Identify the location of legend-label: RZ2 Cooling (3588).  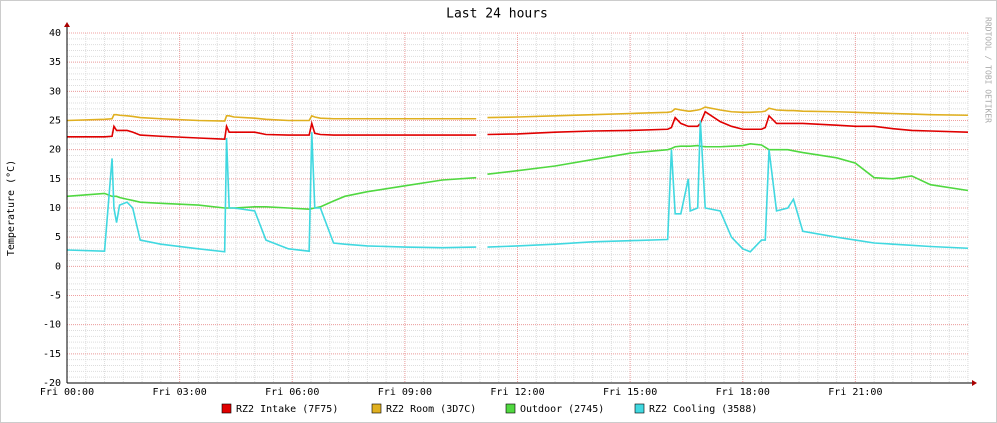
(703, 409).